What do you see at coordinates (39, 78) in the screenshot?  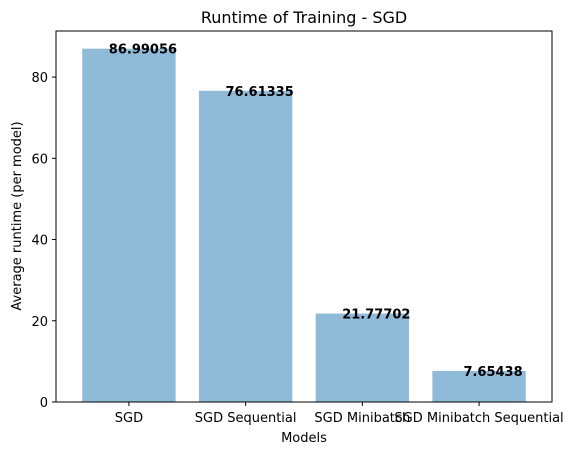 I see `y-tick-label-4: 80` at bounding box center [39, 78].